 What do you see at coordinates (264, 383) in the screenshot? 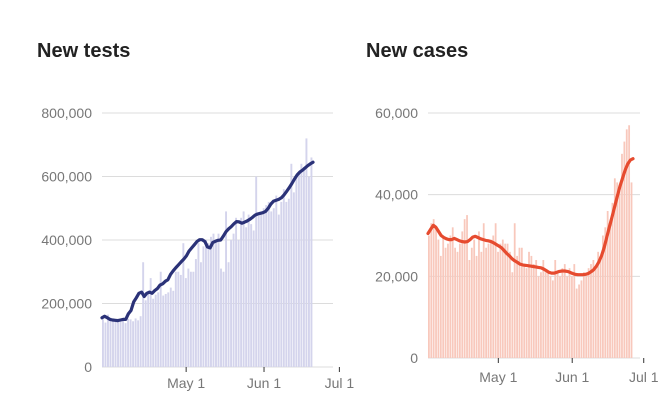
I see `tests-x-tick-label: Jun 1` at bounding box center [264, 383].